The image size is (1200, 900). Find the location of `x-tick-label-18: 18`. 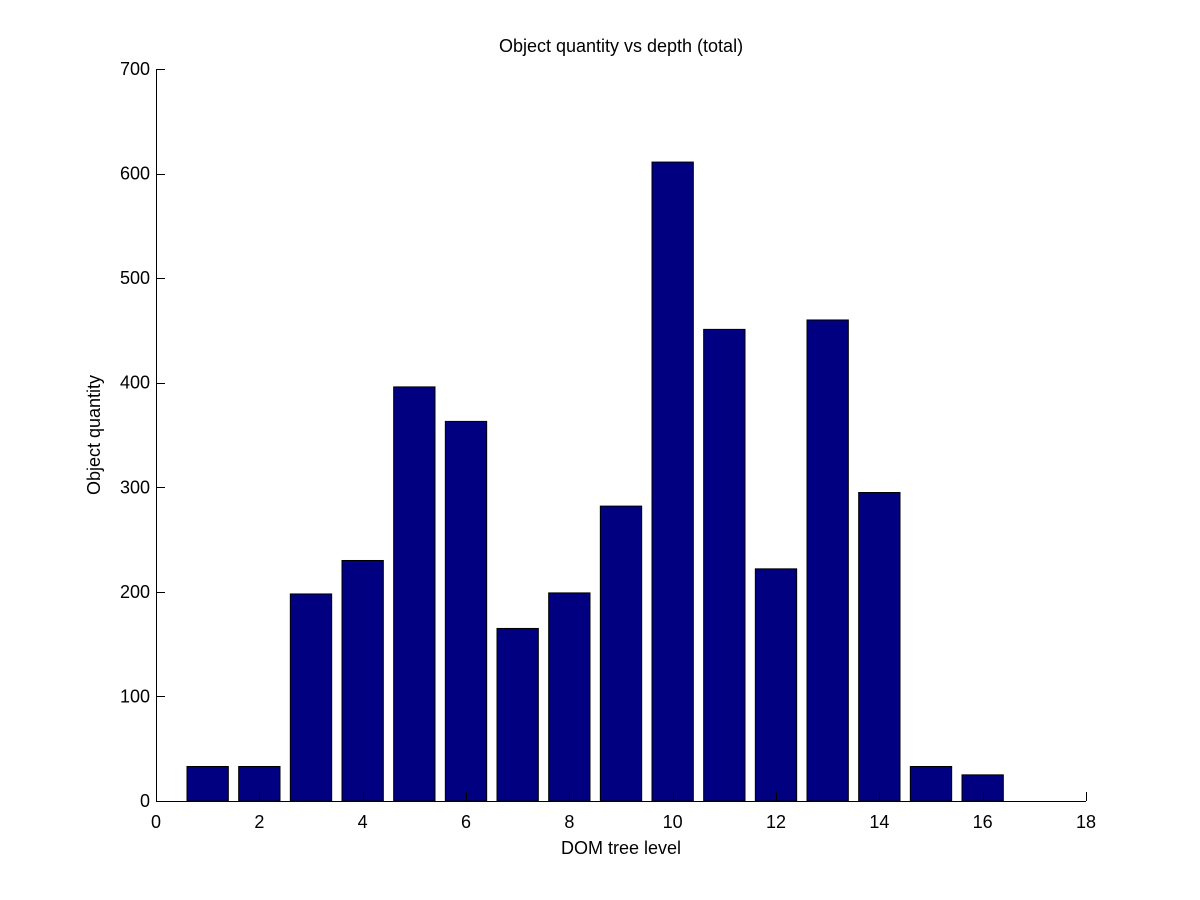

x-tick-label-18: 18 is located at coordinates (1086, 822).